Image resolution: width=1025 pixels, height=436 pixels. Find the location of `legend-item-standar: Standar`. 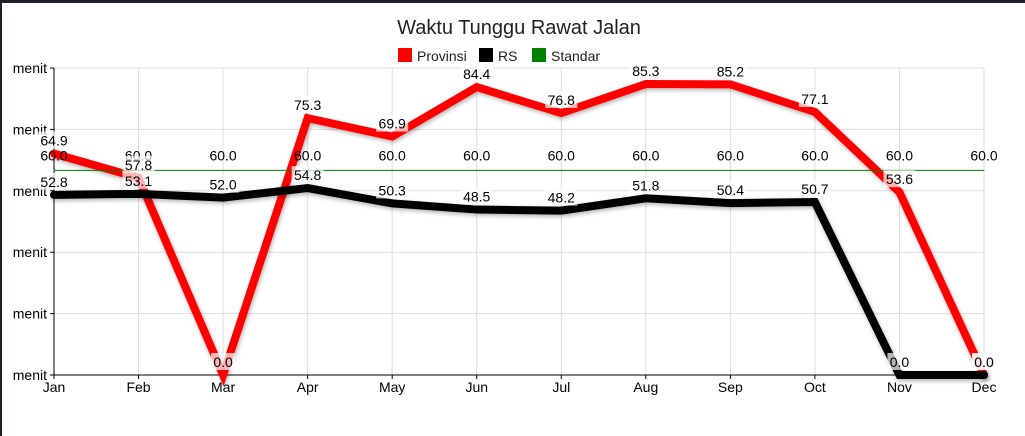

legend-item-standar: Standar is located at coordinates (566, 56).